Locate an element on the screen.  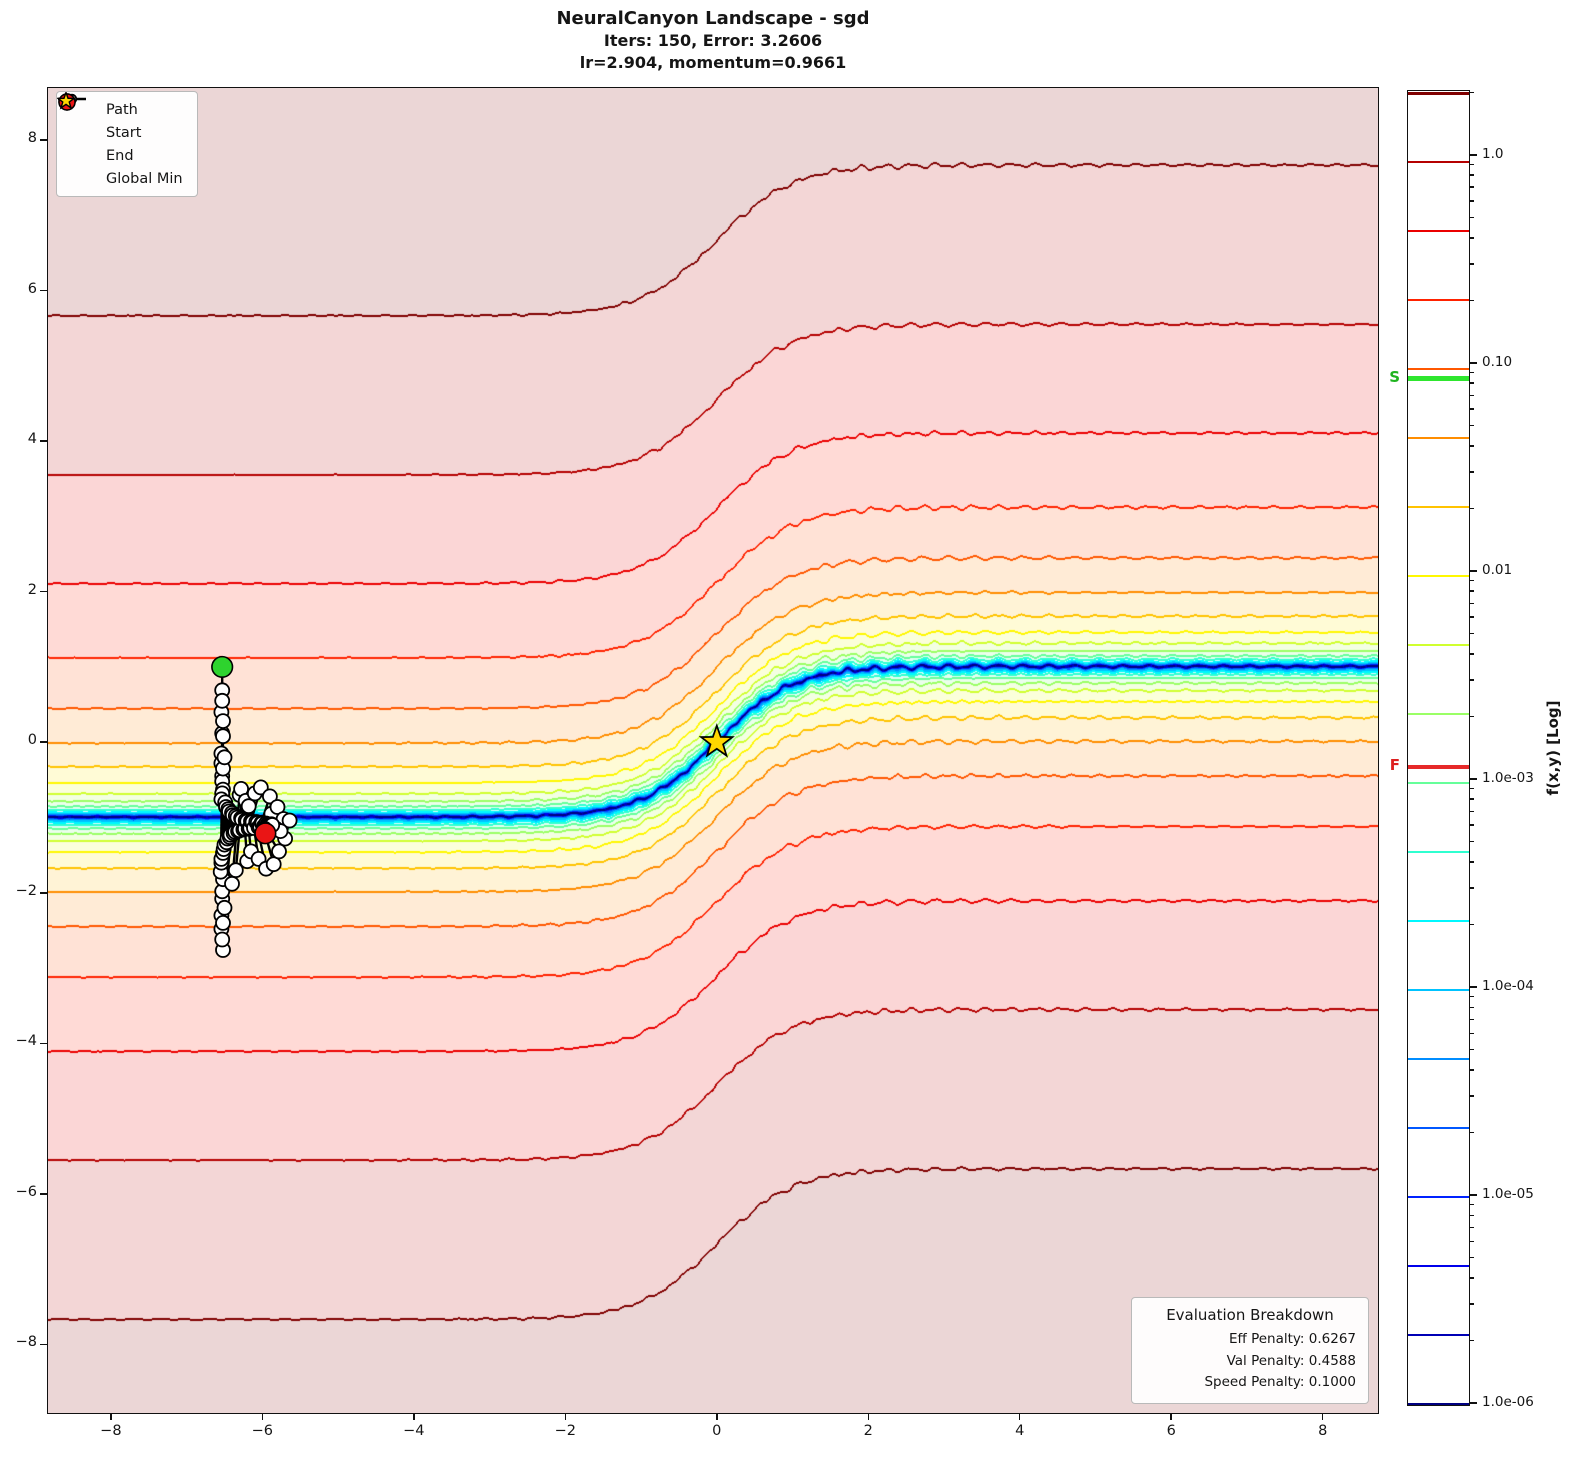
y-tick-label: −2 is located at coordinates (26, 890).